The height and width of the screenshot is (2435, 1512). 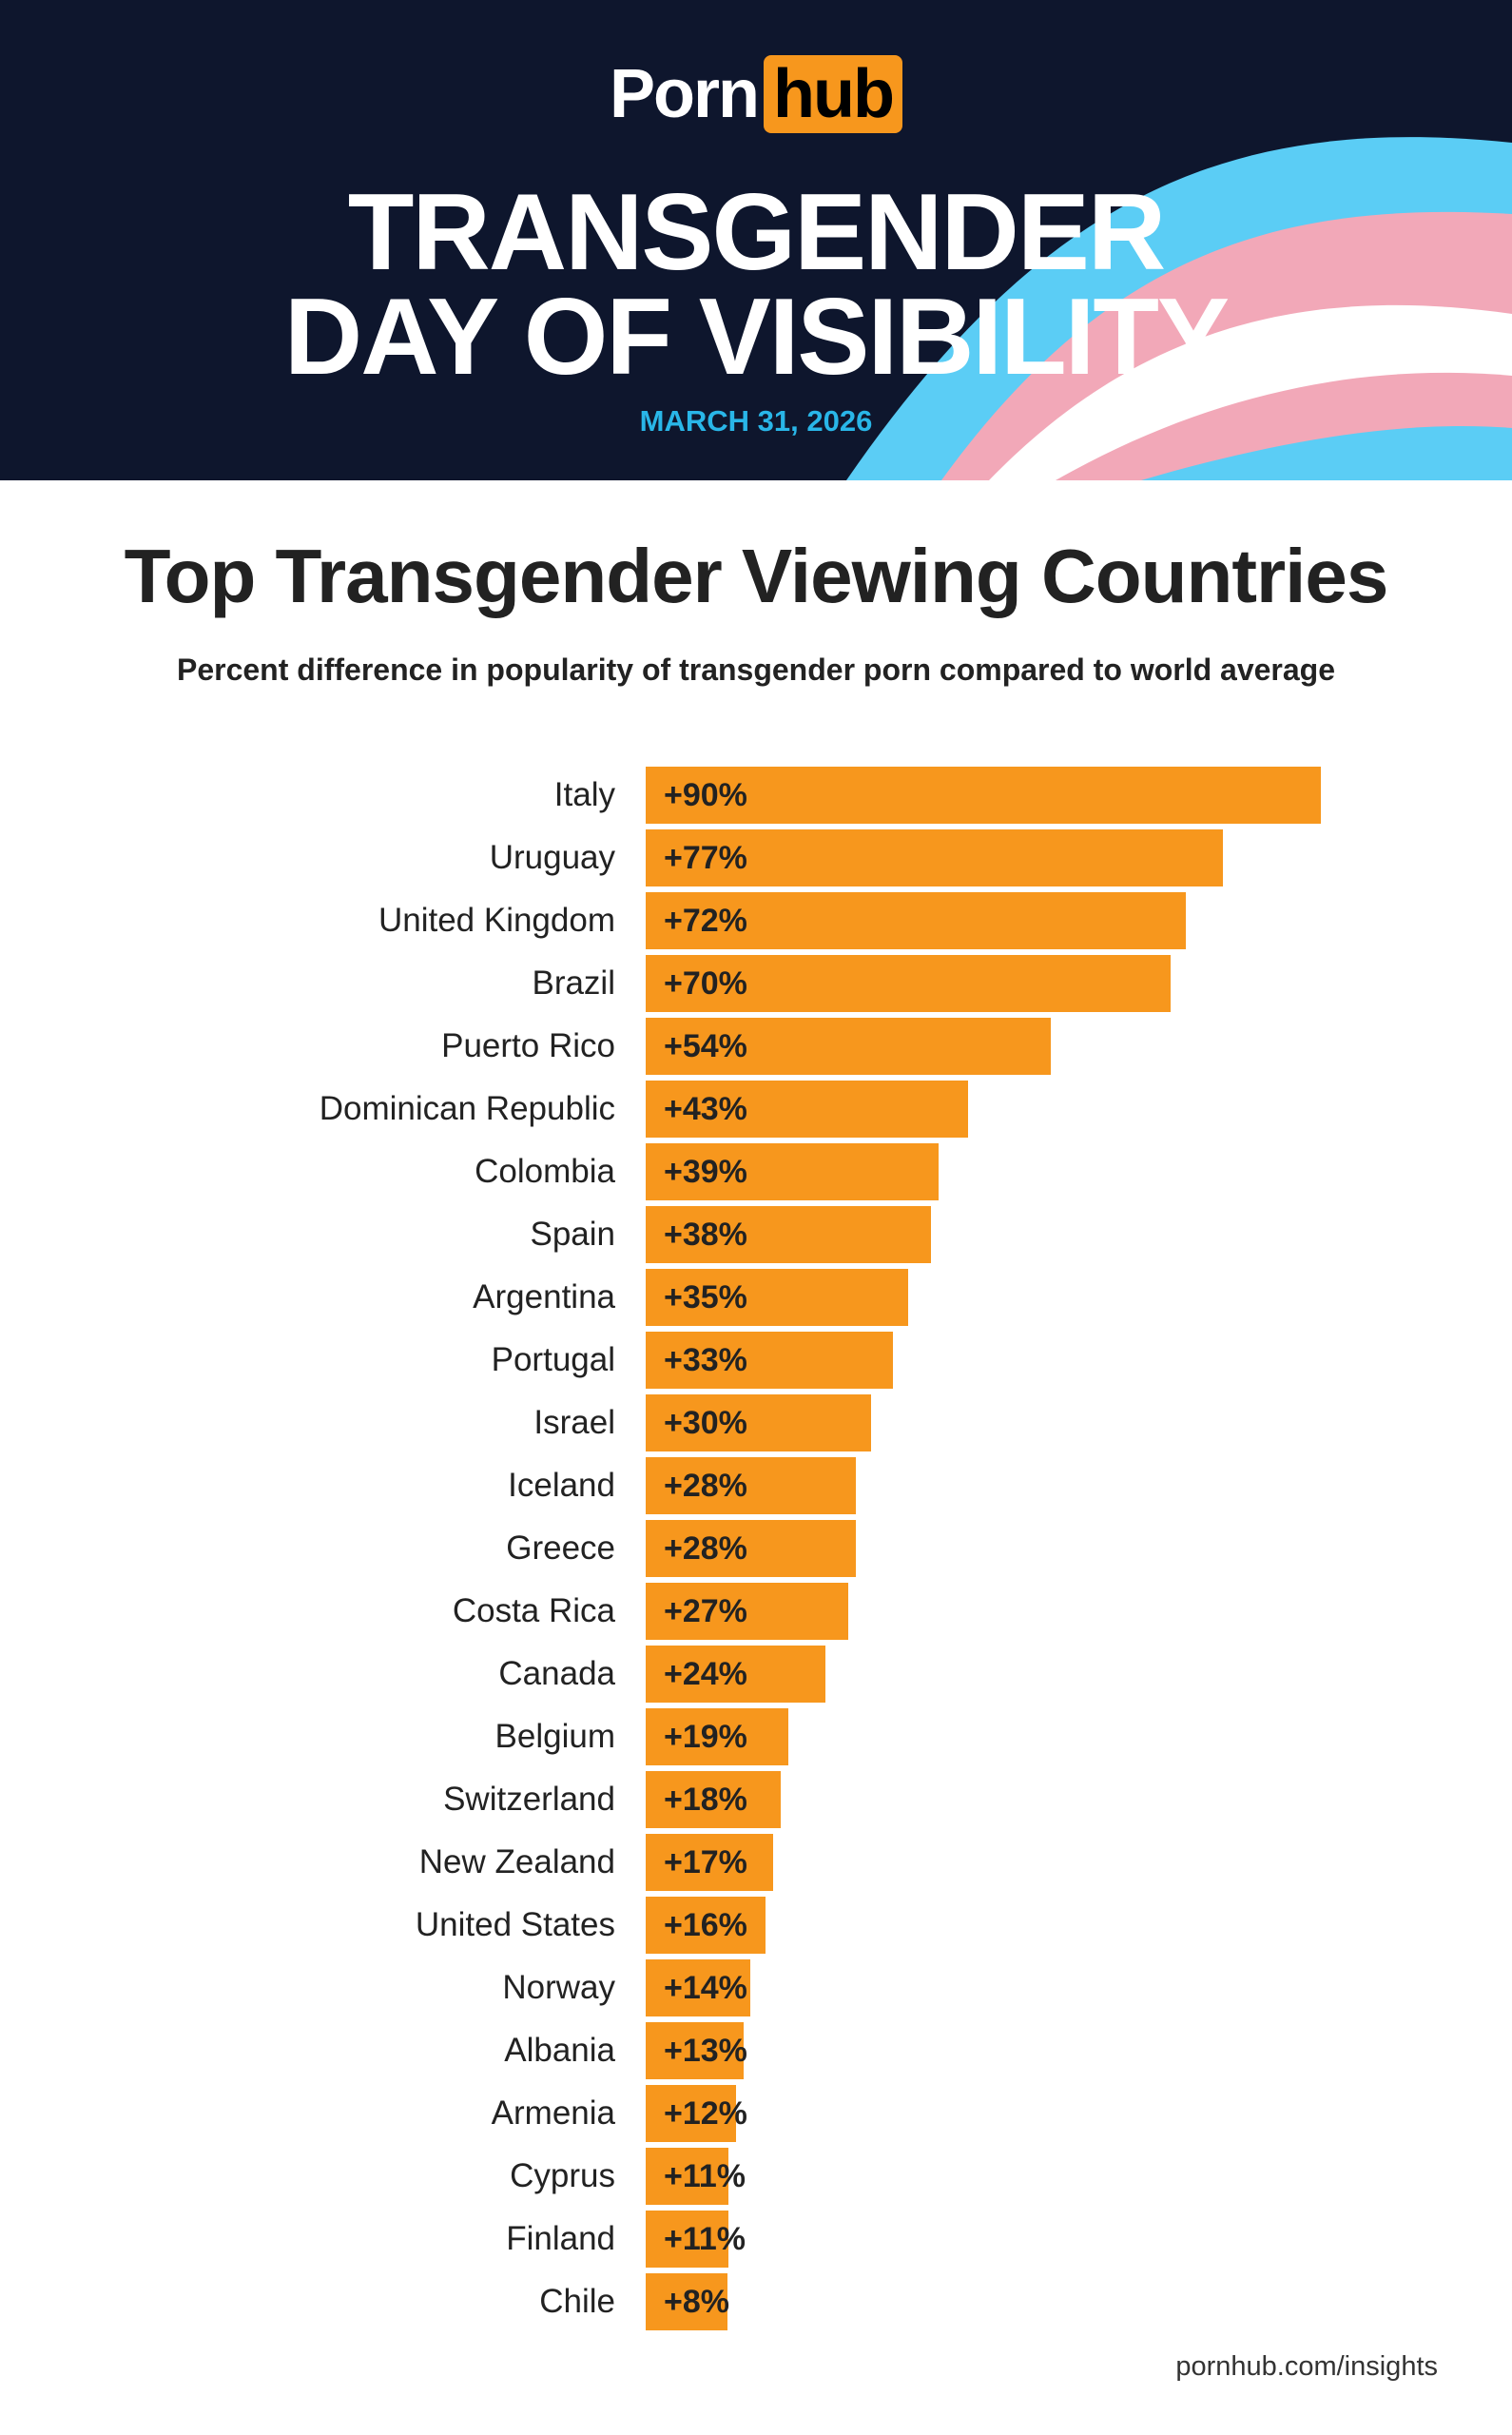 I want to click on bar-row: Switzerland +18%, so click(x=756, y=1799).